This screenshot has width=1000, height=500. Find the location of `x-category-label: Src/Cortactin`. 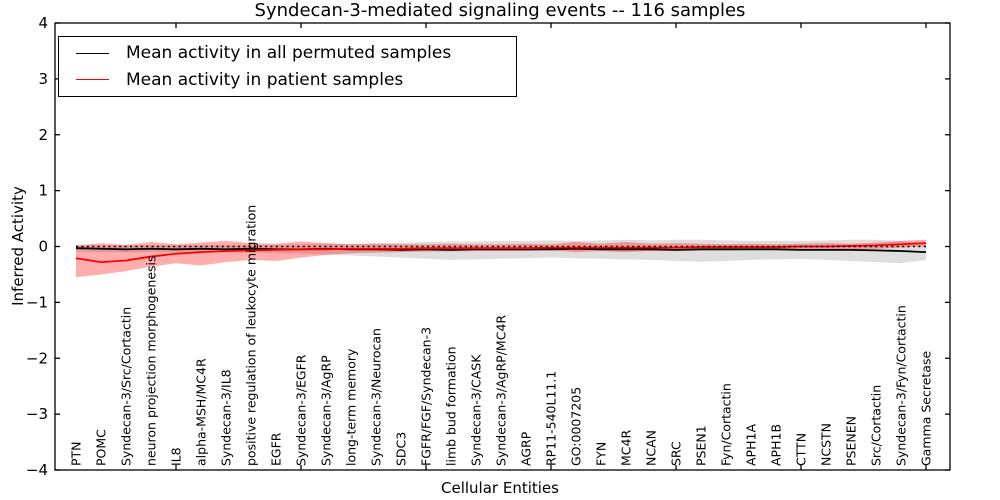

x-category-label: Src/Cortactin is located at coordinates (876, 425).